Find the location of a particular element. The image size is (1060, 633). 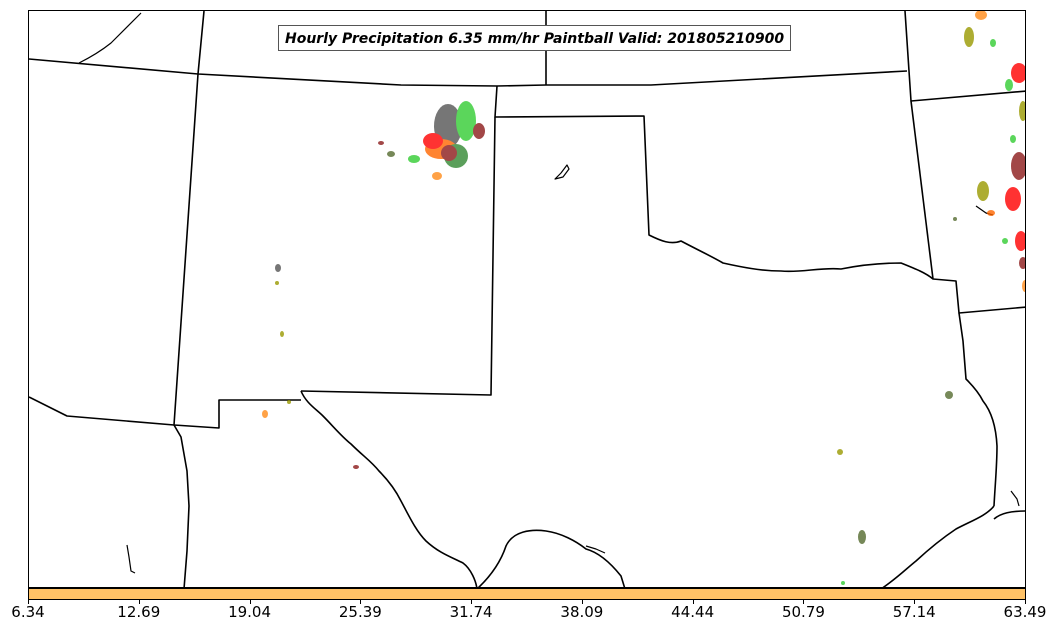

colorbar-tick-label: 50.79 is located at coordinates (803, 612).